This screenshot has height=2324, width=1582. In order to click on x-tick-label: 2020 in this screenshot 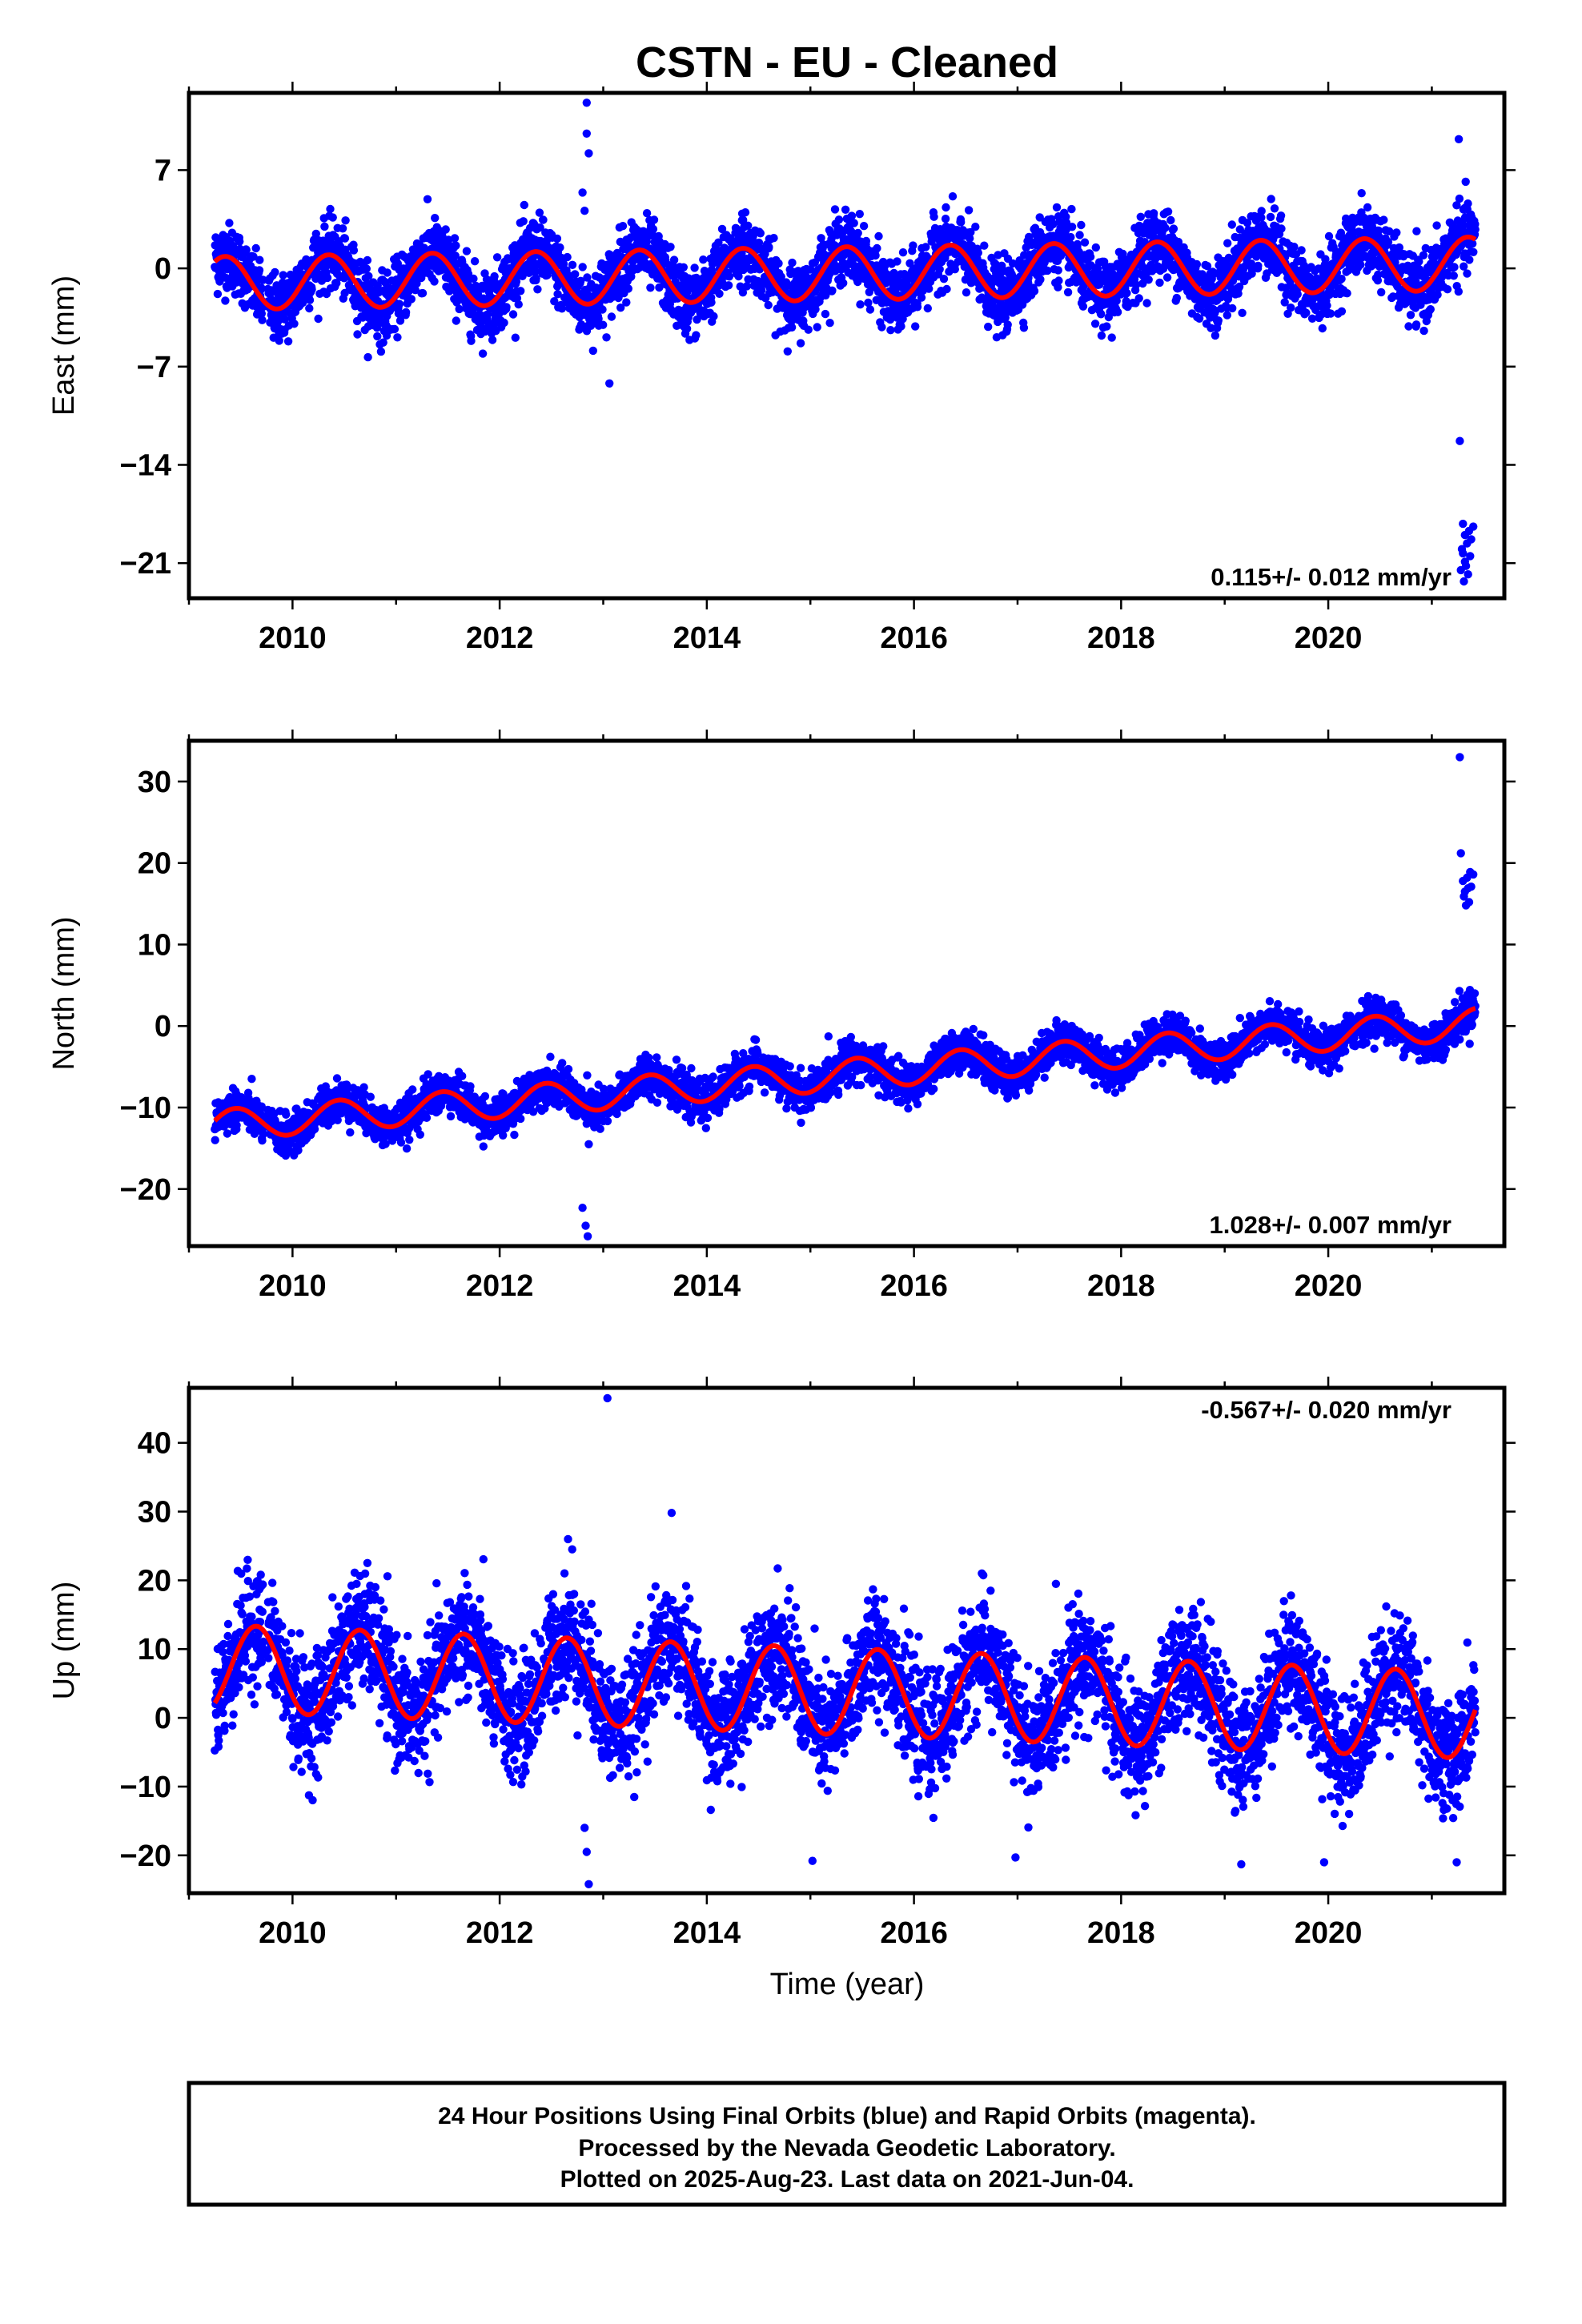, I will do `click(1329, 638)`.